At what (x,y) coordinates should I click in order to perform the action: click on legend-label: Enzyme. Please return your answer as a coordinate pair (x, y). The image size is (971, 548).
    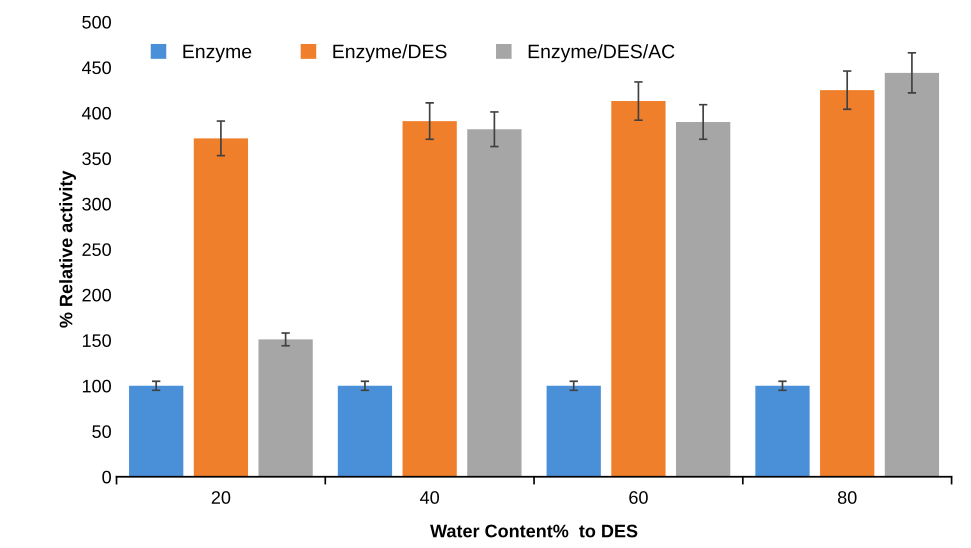
    Looking at the image, I should click on (217, 53).